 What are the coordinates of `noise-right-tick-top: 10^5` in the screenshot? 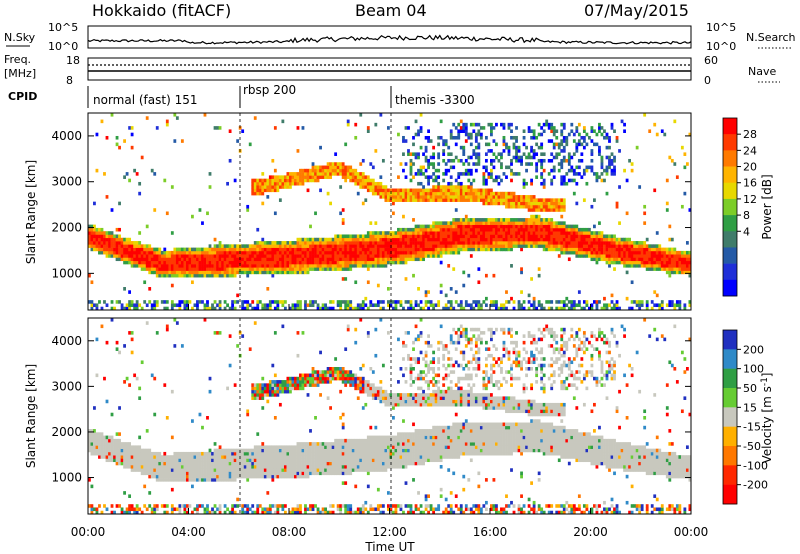 It's located at (721, 27).